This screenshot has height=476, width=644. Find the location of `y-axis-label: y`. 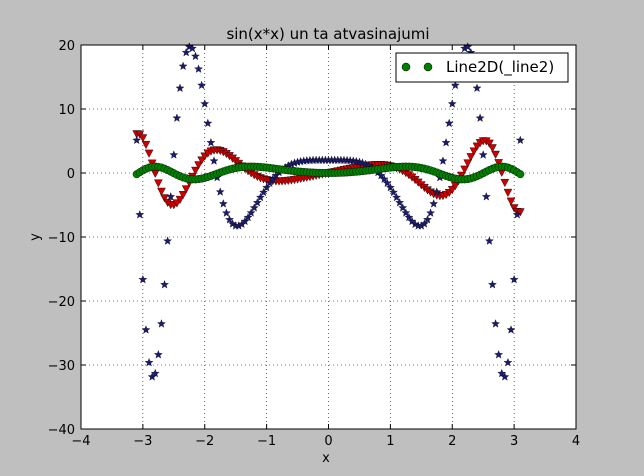

y-axis-label: y is located at coordinates (35, 237).